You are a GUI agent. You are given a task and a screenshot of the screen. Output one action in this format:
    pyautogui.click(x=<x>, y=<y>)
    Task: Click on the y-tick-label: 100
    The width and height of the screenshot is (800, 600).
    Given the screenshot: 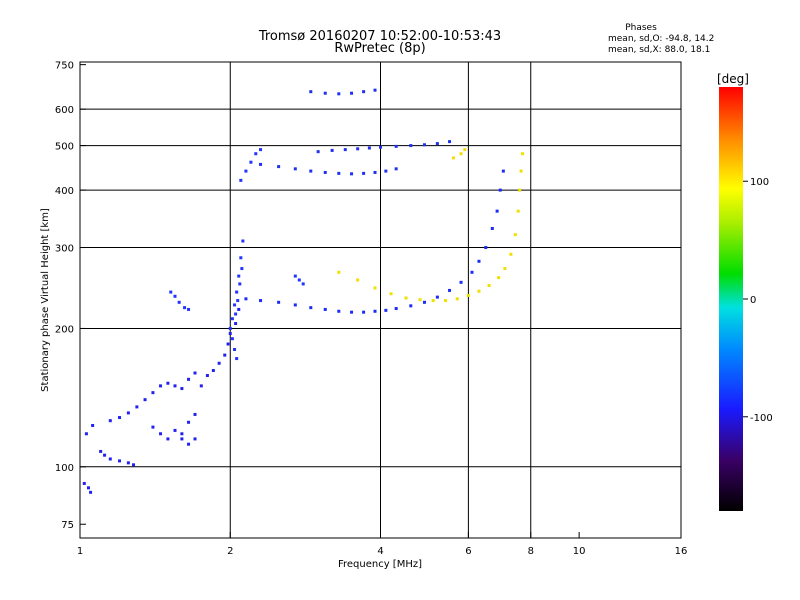 What is the action you would take?
    pyautogui.click(x=64, y=468)
    